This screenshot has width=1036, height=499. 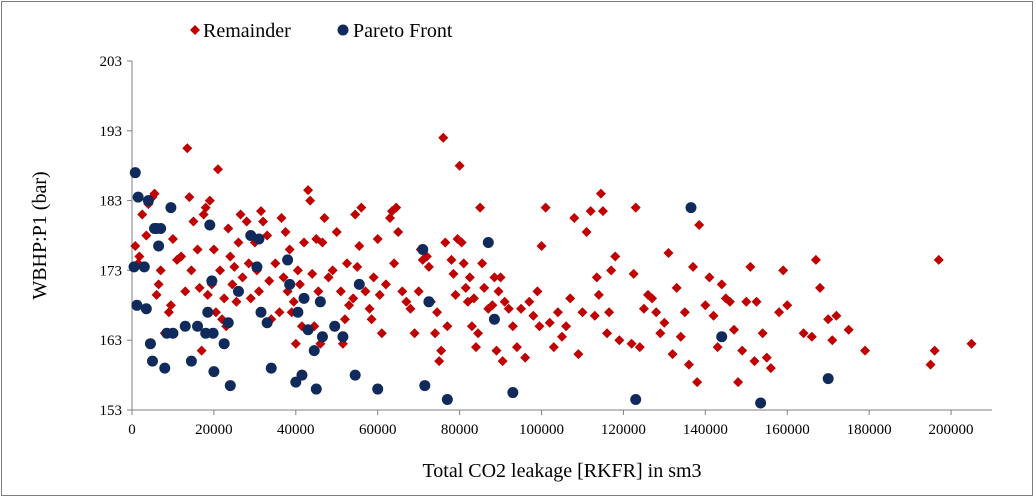 What do you see at coordinates (623, 430) in the screenshot?
I see `x-tick-label: 120000` at bounding box center [623, 430].